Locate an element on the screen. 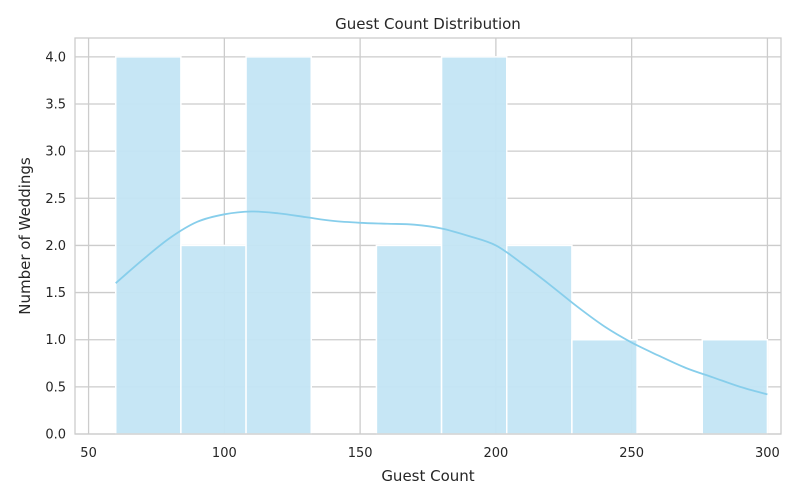 The width and height of the screenshot is (800, 500). y-tick-labels: 0.0 0.5 1.0 1.5 2.0 2.5 3.0 3.5 4.0 is located at coordinates (55, 246).